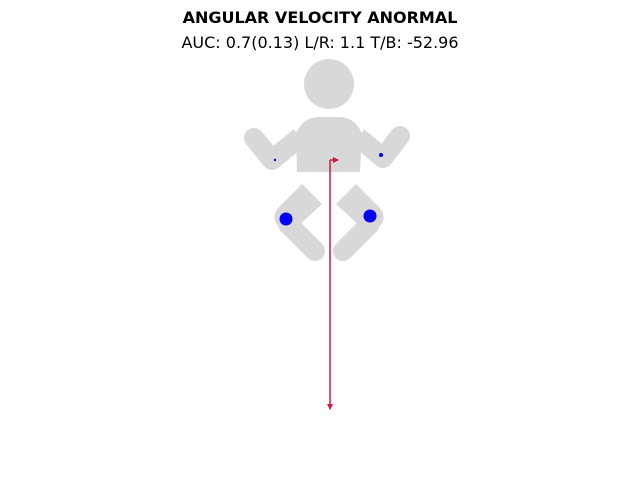 This screenshot has height=480, width=640. Describe the element at coordinates (275, 160) in the screenshot. I see `left-wrist-marker` at that location.